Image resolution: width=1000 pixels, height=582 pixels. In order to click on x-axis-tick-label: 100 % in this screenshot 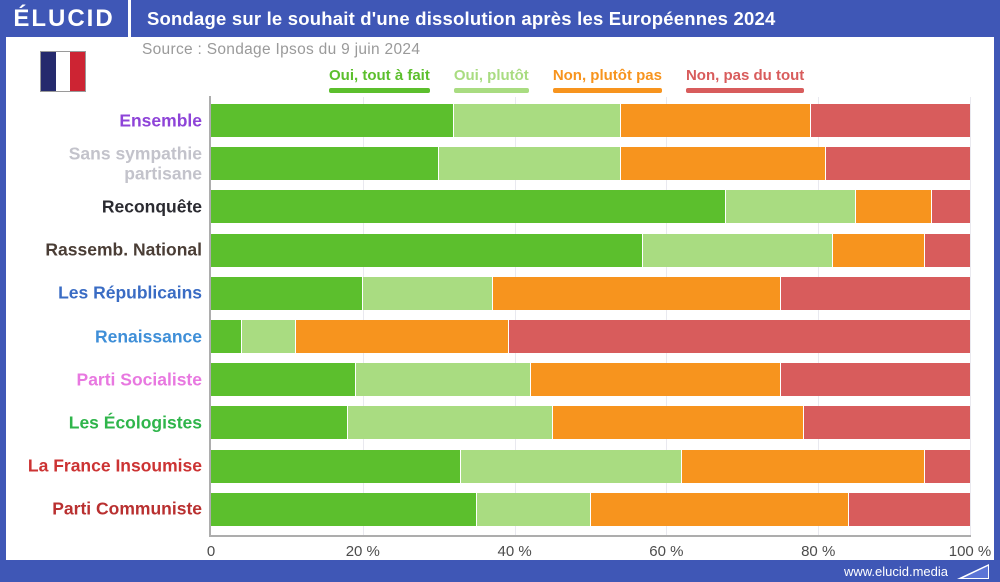, I will do `click(970, 551)`.